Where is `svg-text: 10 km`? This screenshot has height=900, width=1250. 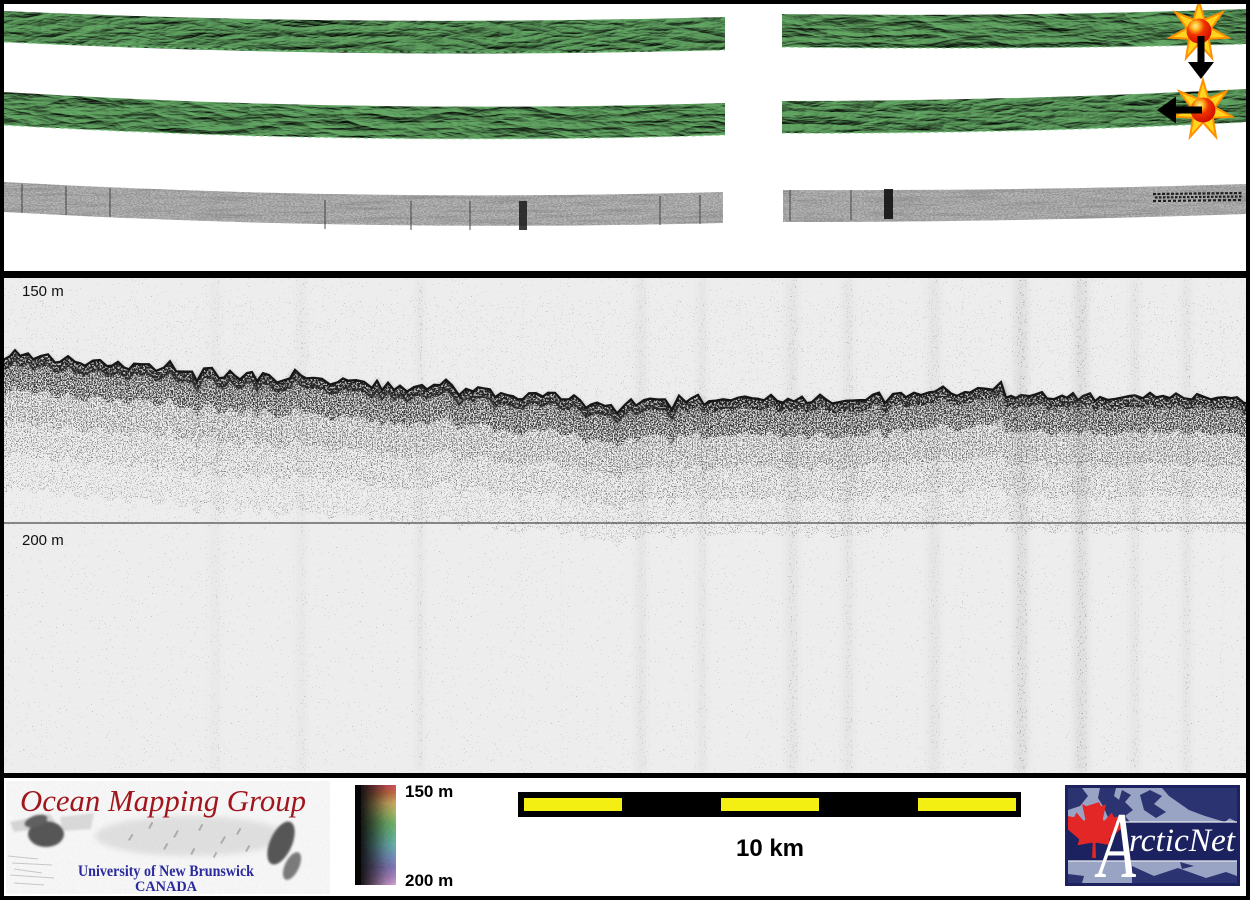
svg-text: 10 km is located at coordinates (770, 848).